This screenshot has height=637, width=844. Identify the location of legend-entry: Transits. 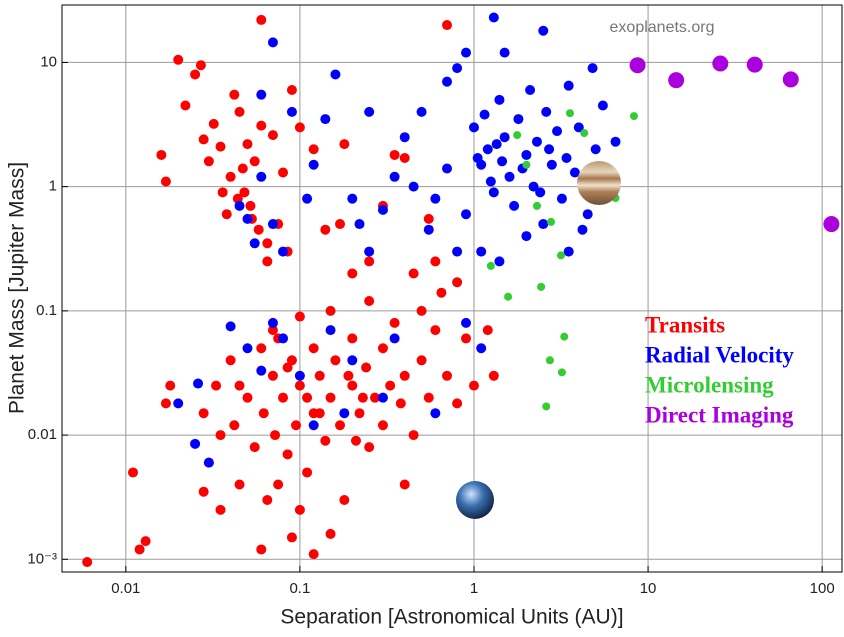
(685, 324).